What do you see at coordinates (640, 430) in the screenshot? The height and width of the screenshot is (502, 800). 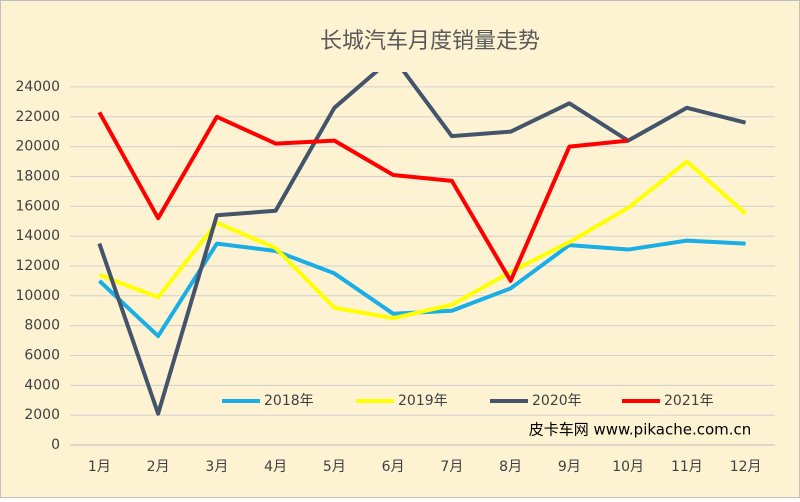 I see `watermark: 皮卡车网 www.pikache.com.cn` at bounding box center [640, 430].